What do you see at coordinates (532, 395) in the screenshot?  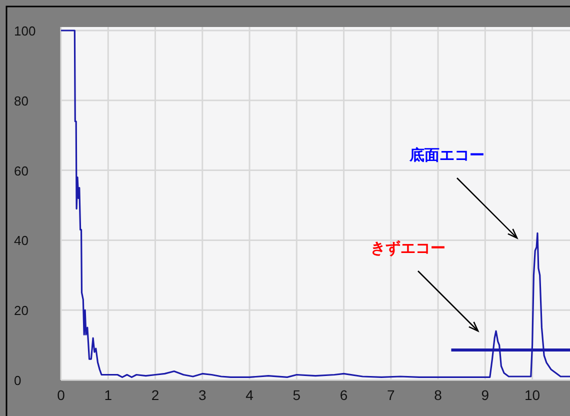 I see `x-tick-label: 10` at bounding box center [532, 395].